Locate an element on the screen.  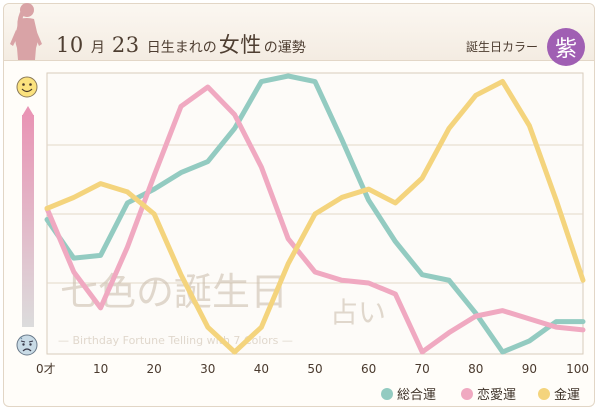
birthday-color-badge: 紫 is located at coordinates (566, 47).